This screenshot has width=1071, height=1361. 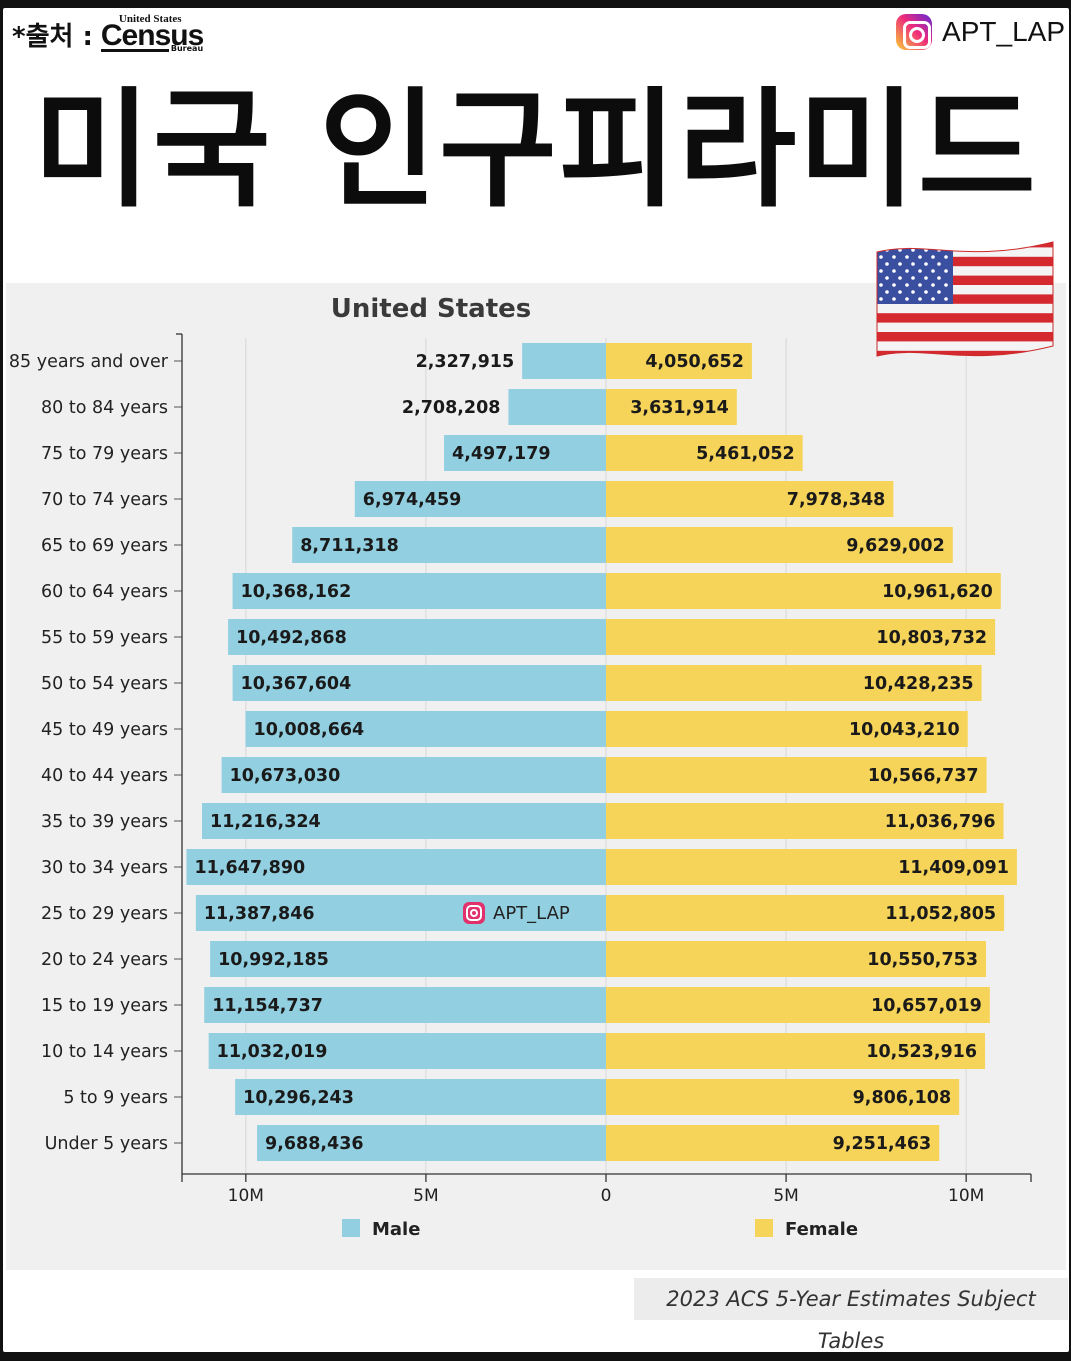 What do you see at coordinates (953, 868) in the screenshot?
I see `female-value-label: 11,409,091` at bounding box center [953, 868].